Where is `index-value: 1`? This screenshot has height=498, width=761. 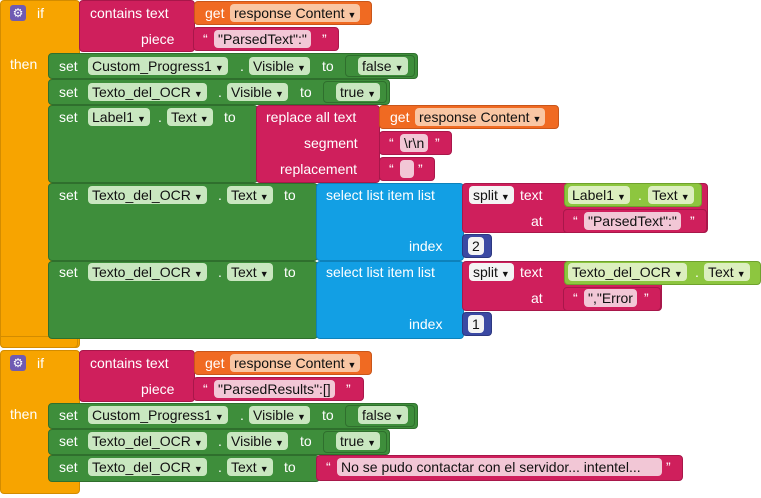
index-value: 1 is located at coordinates (476, 324).